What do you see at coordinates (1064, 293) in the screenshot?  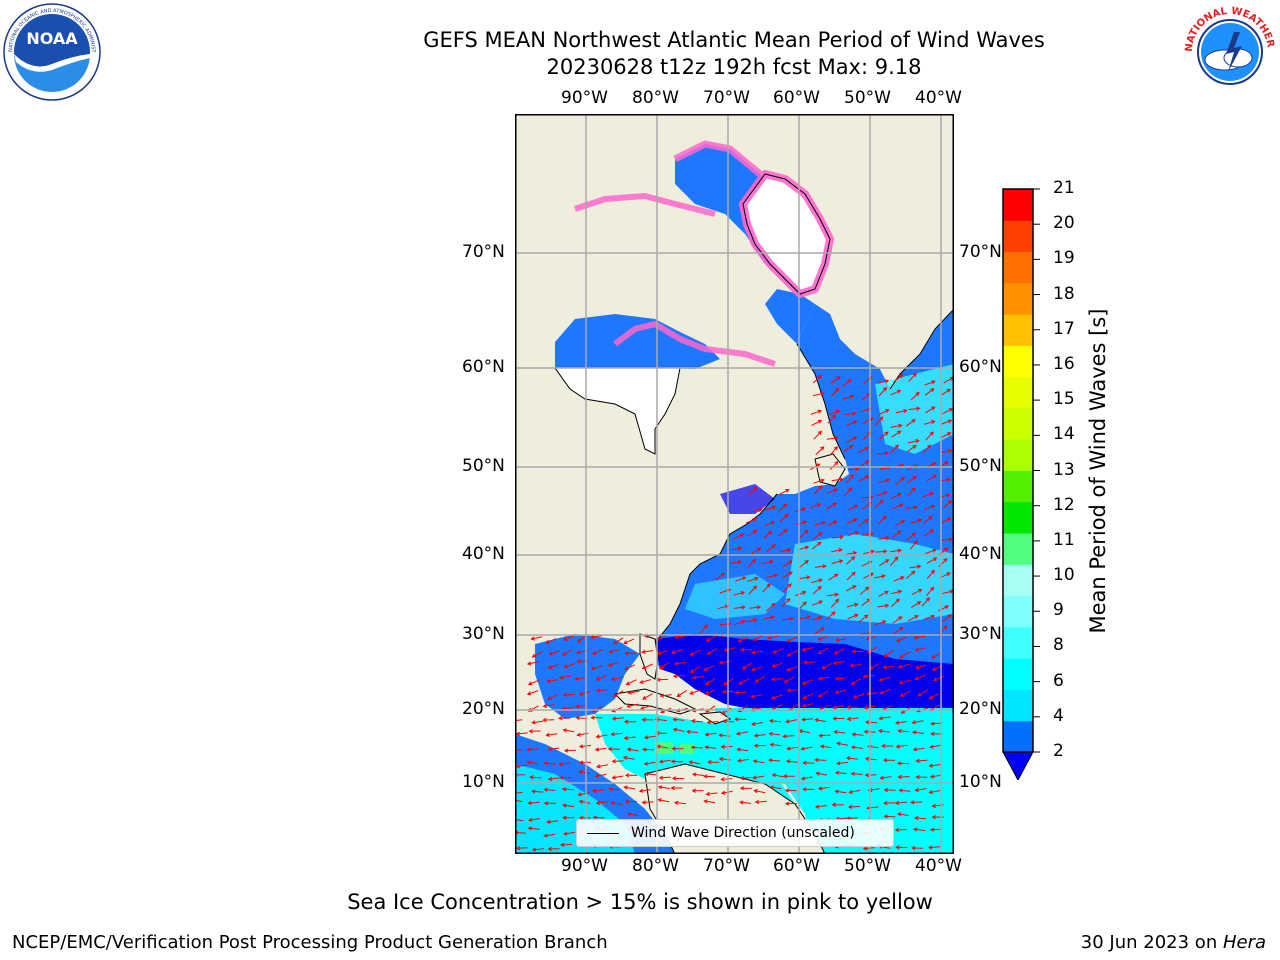 I see `colorbar-tick-label: 18` at bounding box center [1064, 293].